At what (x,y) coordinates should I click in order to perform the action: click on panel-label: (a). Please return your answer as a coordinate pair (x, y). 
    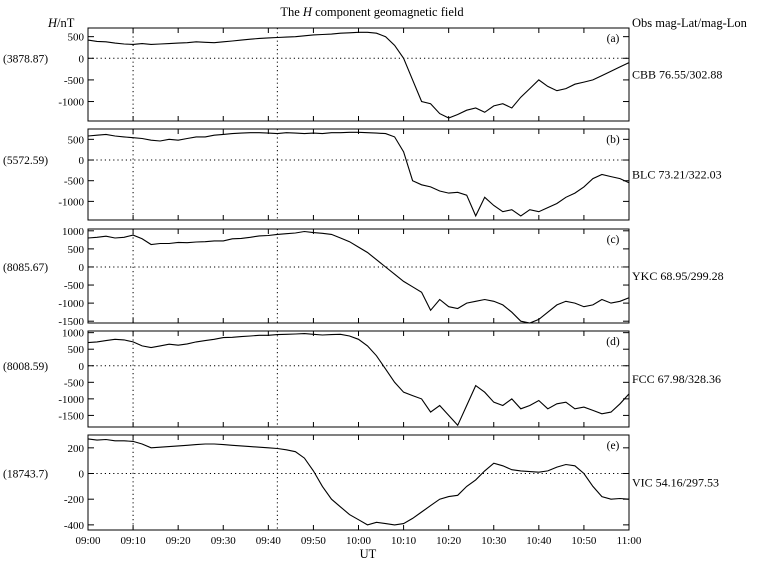
    Looking at the image, I should click on (613, 39).